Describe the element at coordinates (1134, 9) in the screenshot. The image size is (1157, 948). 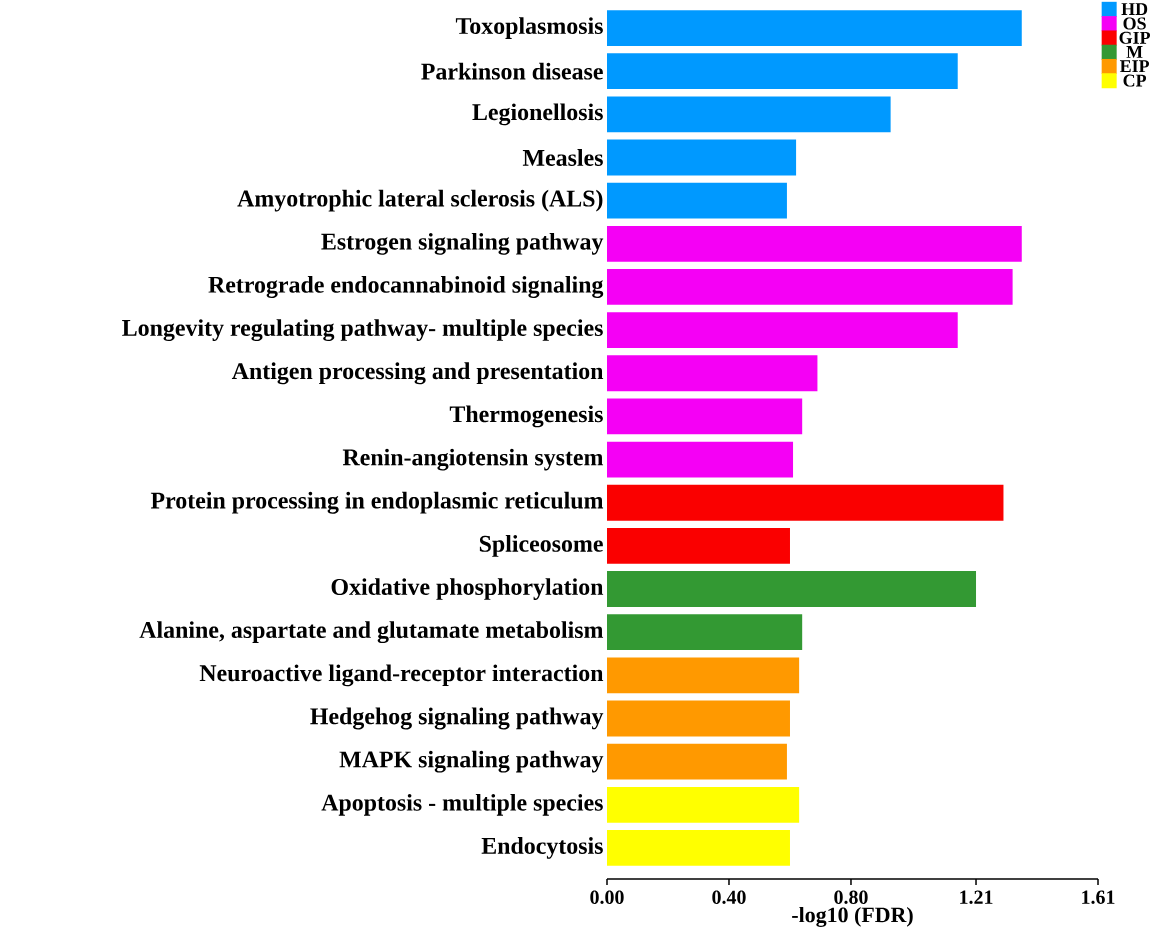
I see `legend-label: HD` at that location.